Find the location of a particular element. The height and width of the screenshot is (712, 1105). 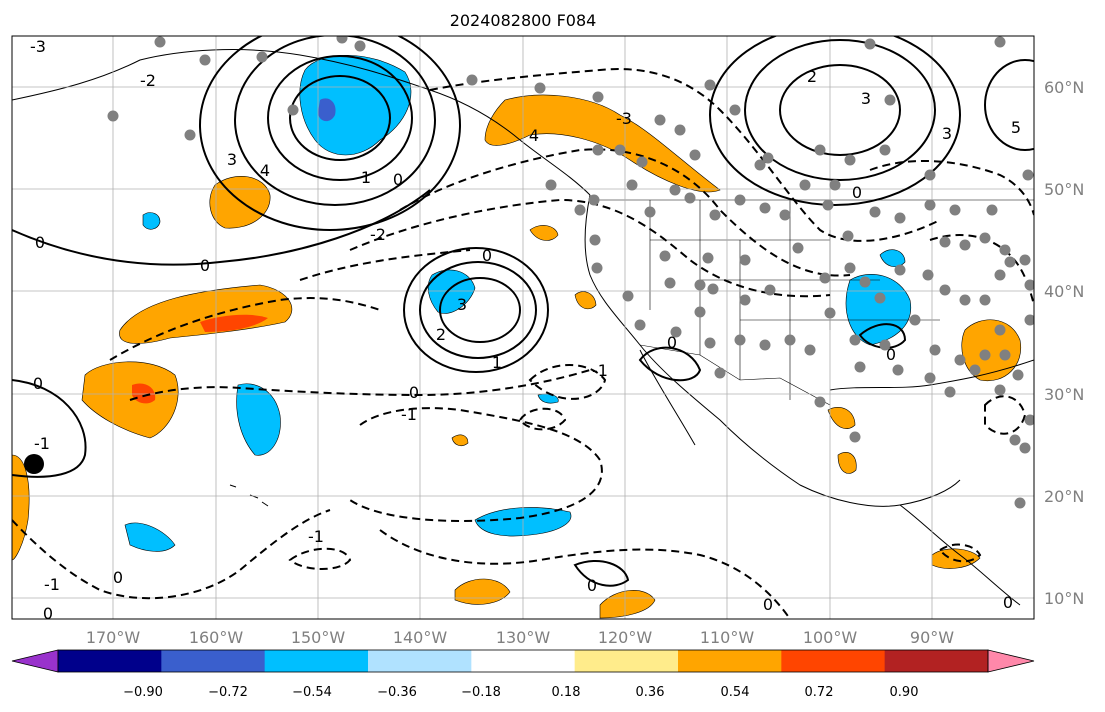

contour-label: -1 is located at coordinates (600, 370).